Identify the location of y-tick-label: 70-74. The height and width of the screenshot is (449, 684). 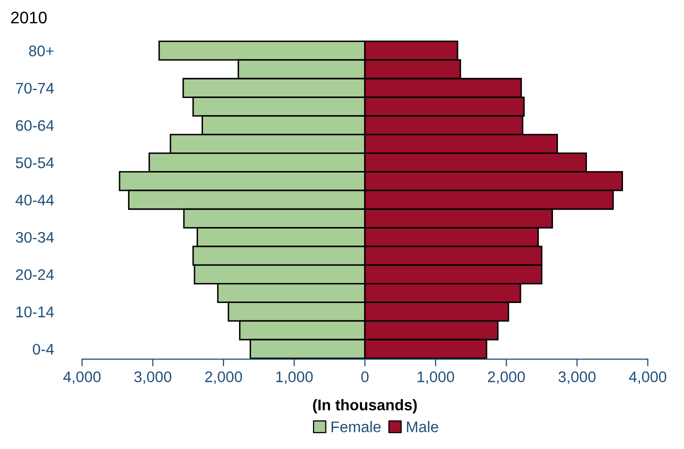
(35, 88).